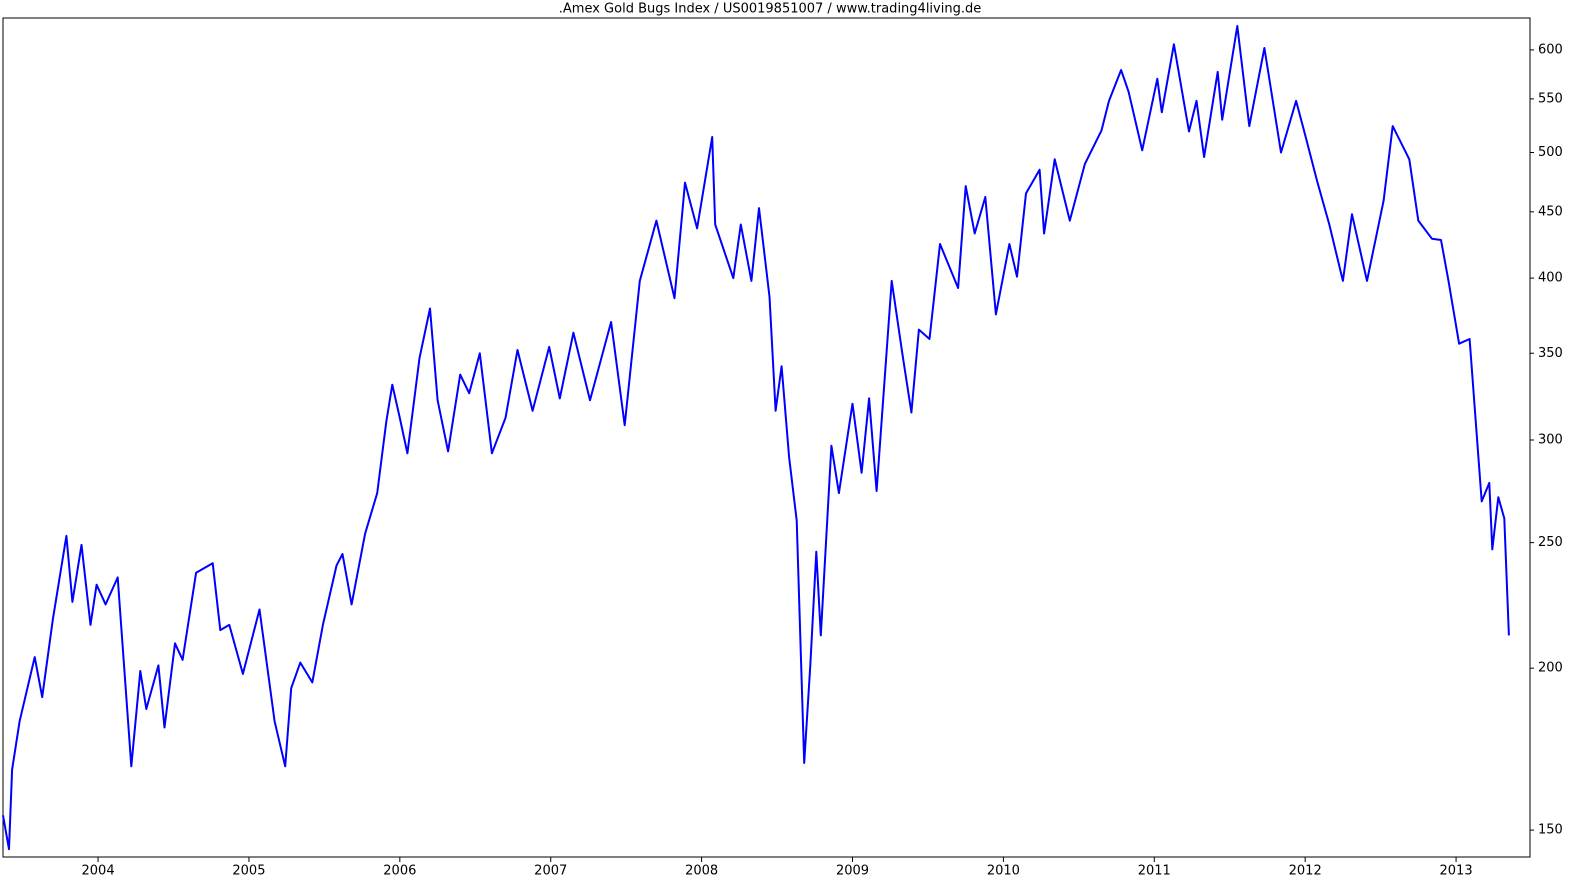 The image size is (1577, 885). I want to click on y-tick-label: 550, so click(1550, 98).